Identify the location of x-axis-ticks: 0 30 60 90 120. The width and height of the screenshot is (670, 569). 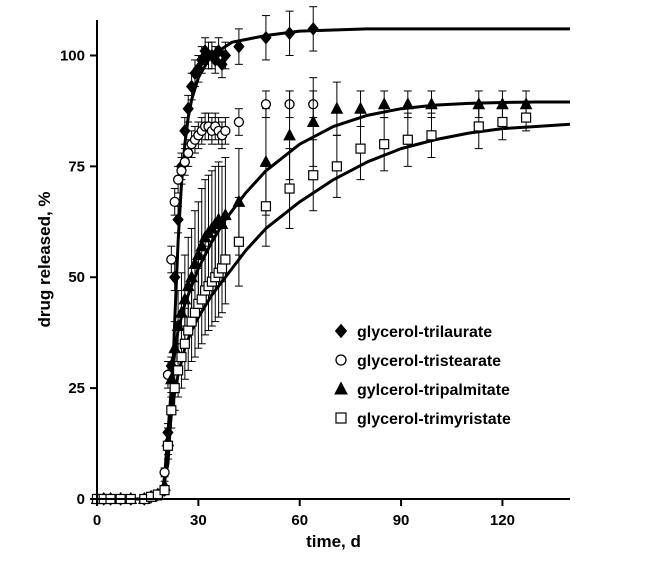
(304, 514).